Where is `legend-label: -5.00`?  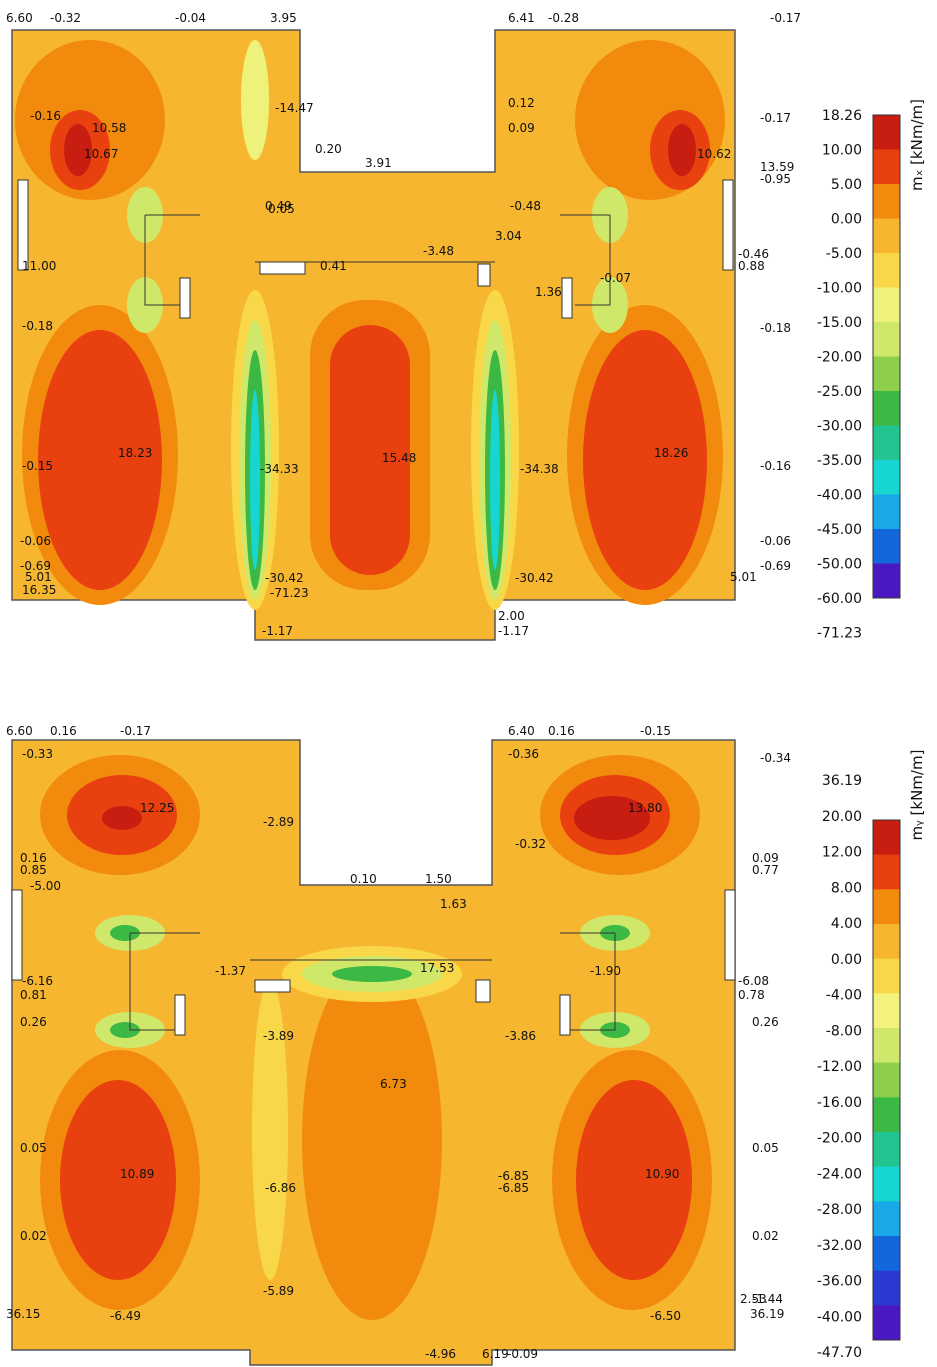 legend-label: -5.00 is located at coordinates (844, 254).